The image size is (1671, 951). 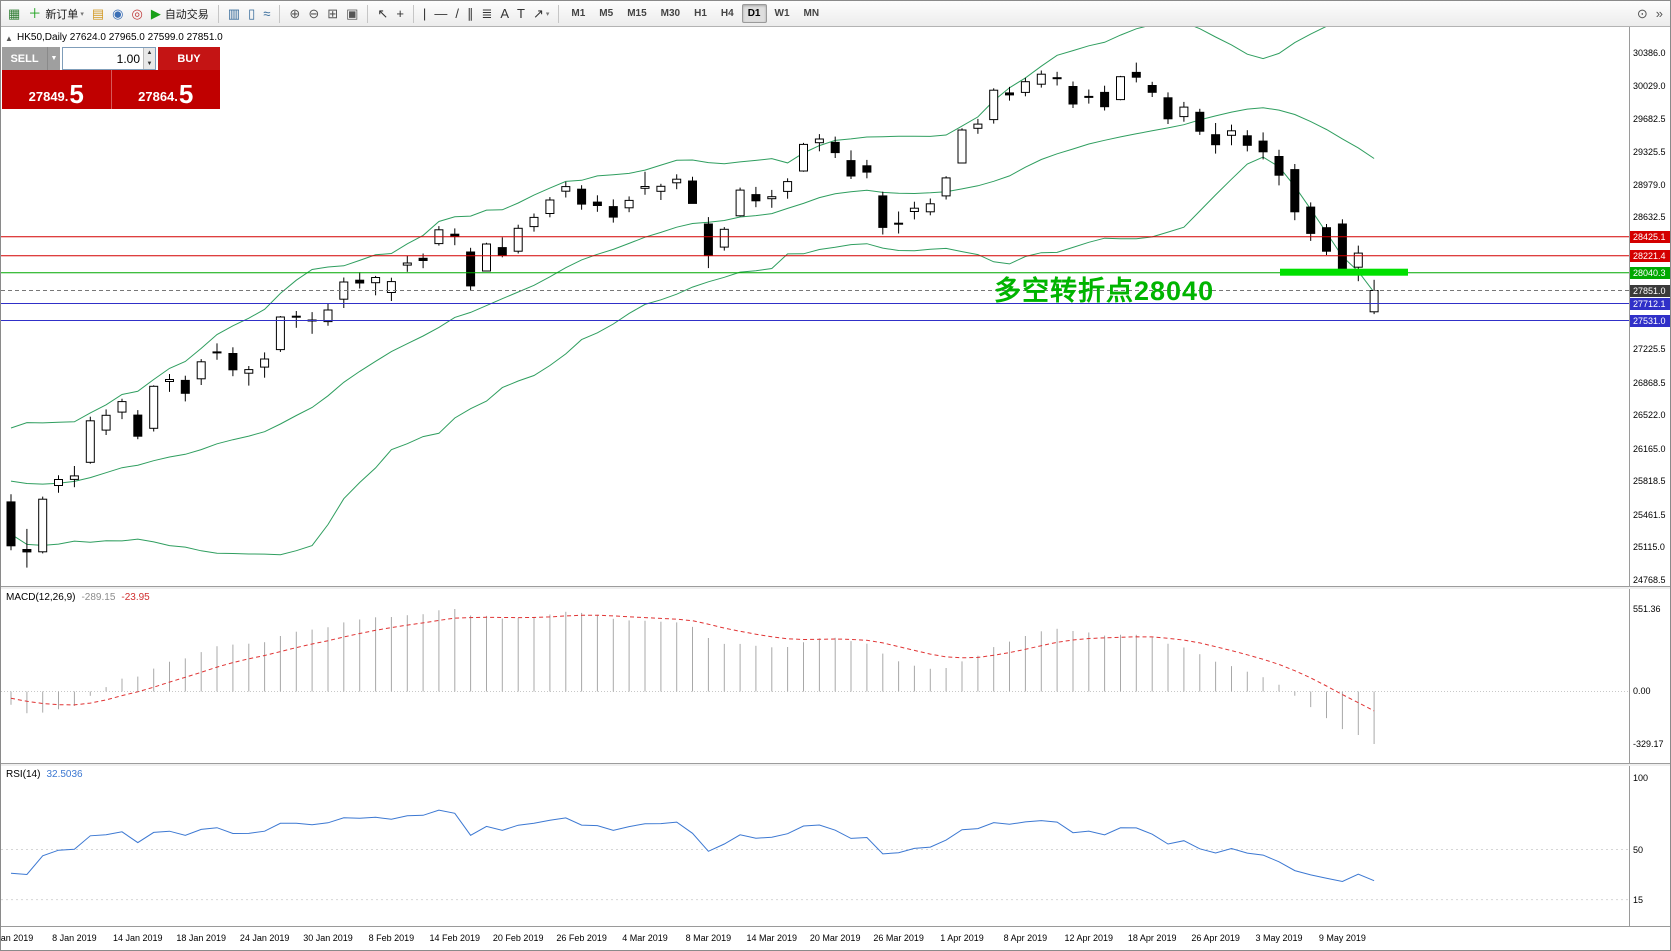 What do you see at coordinates (440, 14) in the screenshot?
I see `horizontal-line-icon: —` at bounding box center [440, 14].